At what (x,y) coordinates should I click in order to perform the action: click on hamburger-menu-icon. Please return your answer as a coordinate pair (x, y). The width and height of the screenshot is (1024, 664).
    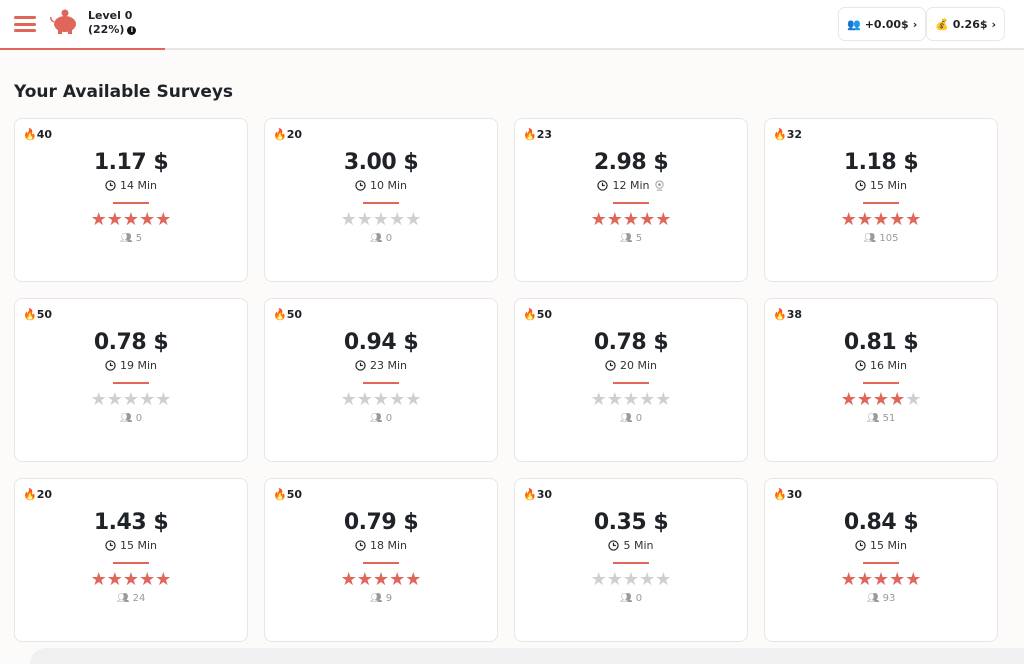
    Looking at the image, I should click on (25, 24).